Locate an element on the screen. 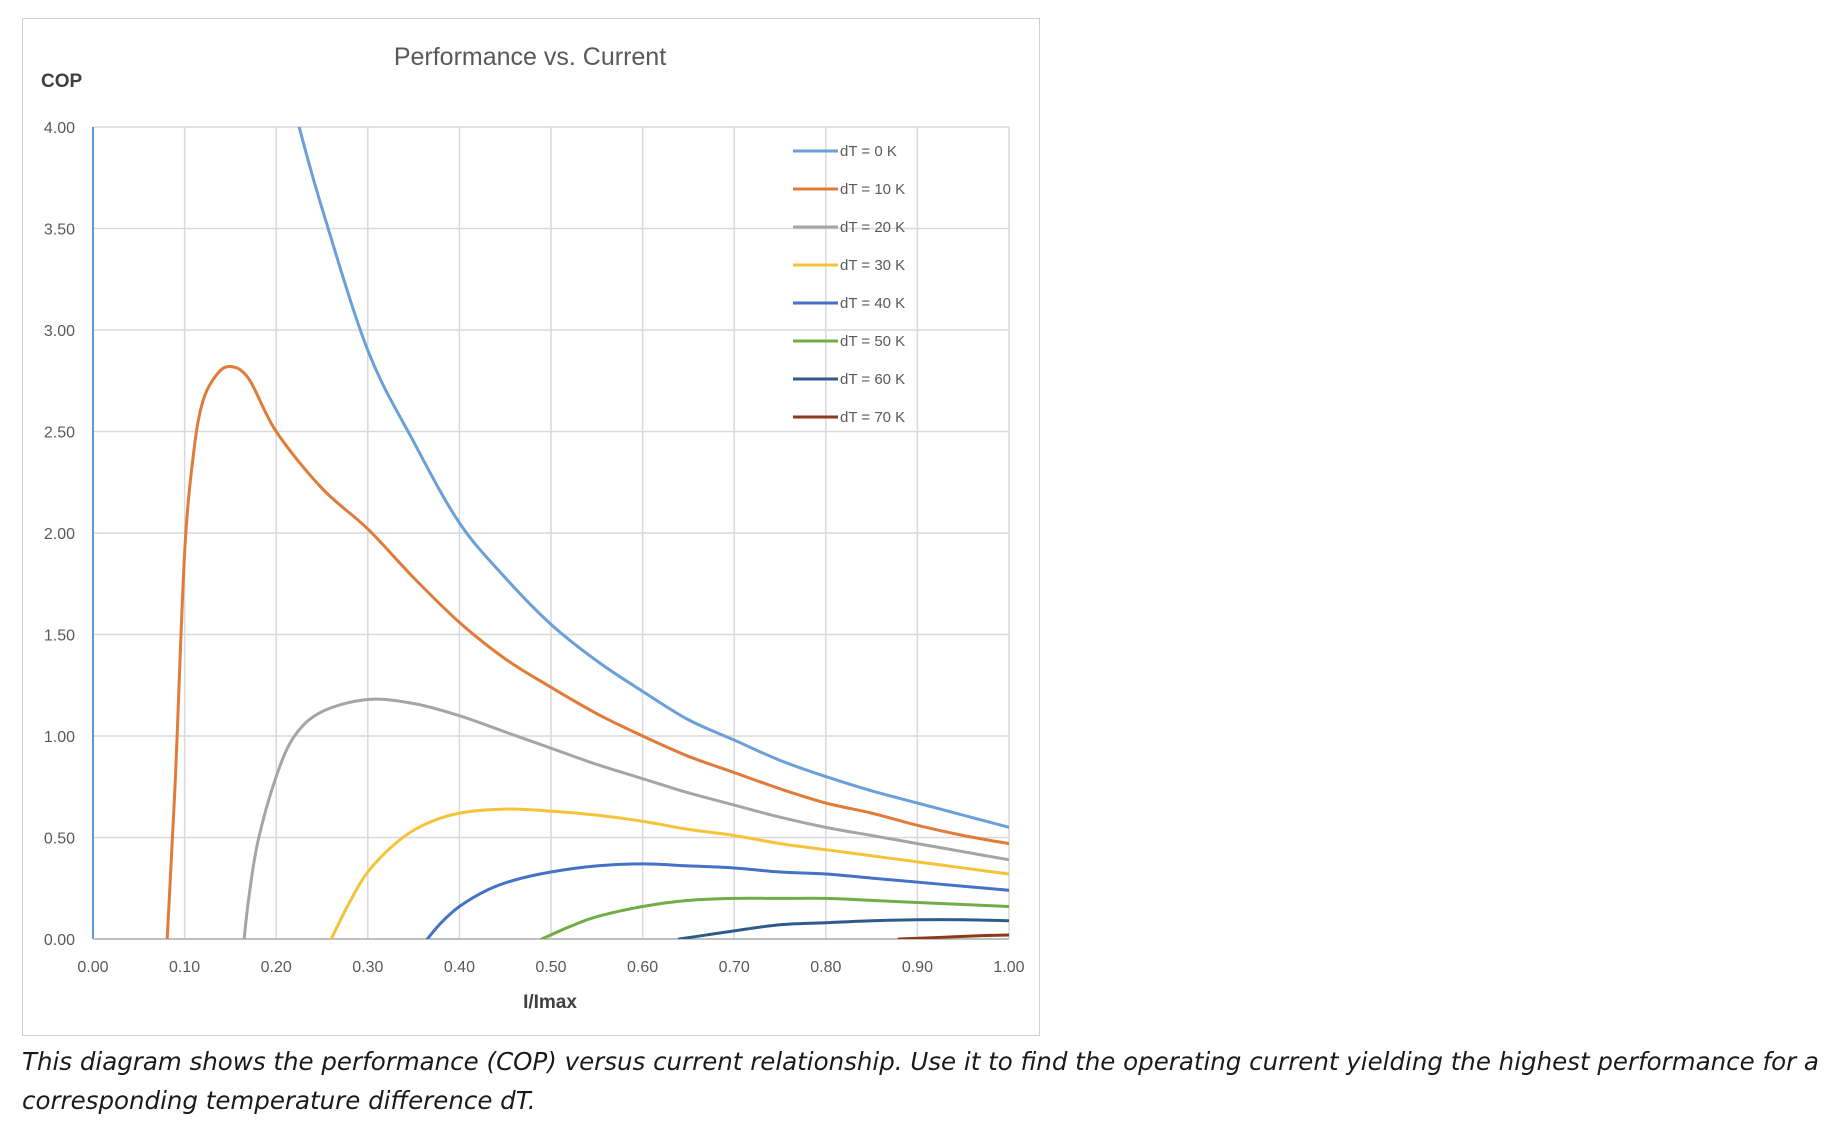 The image size is (1832, 1132). y-tick-label: 1.00 is located at coordinates (59, 737).